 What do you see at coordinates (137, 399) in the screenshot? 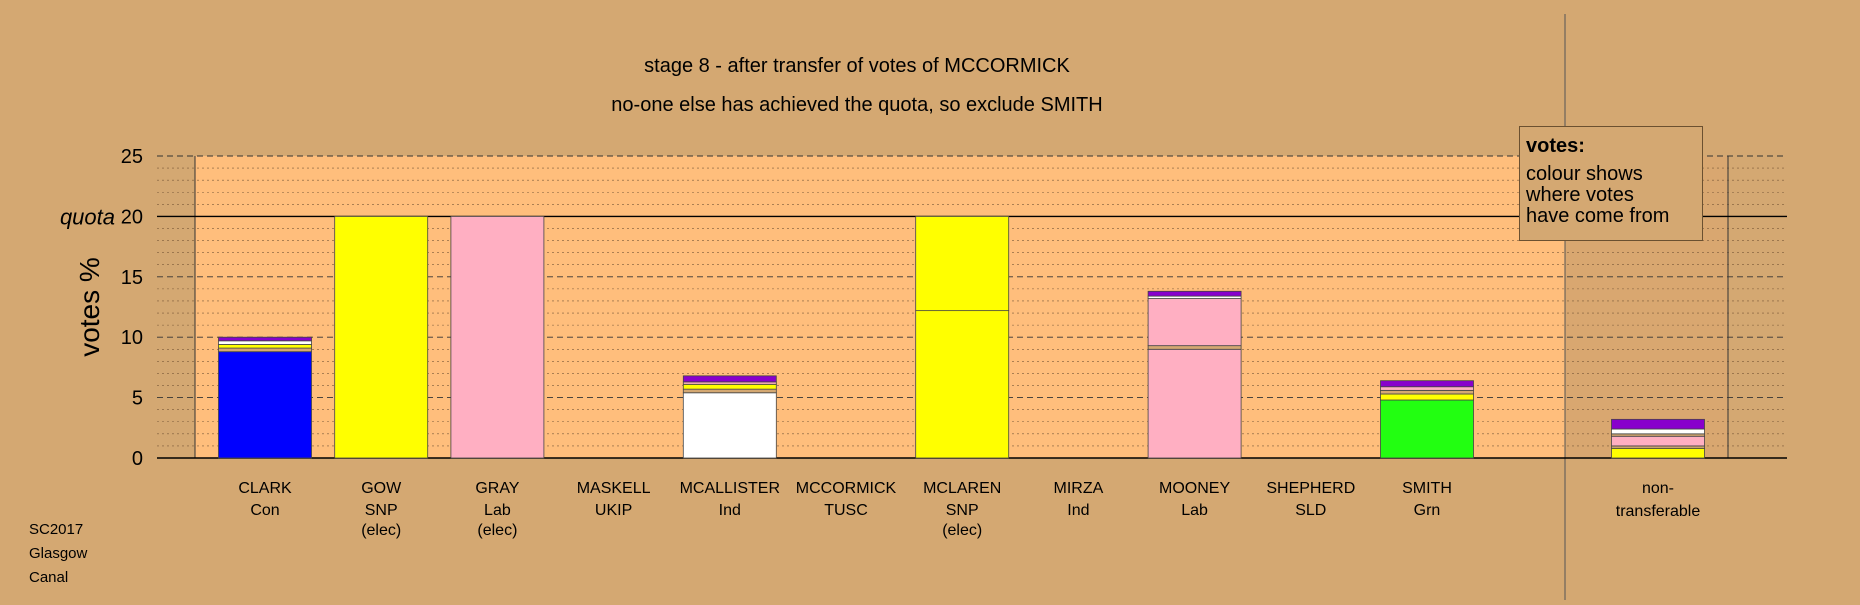
I see `ytick-label: 5` at bounding box center [137, 399].